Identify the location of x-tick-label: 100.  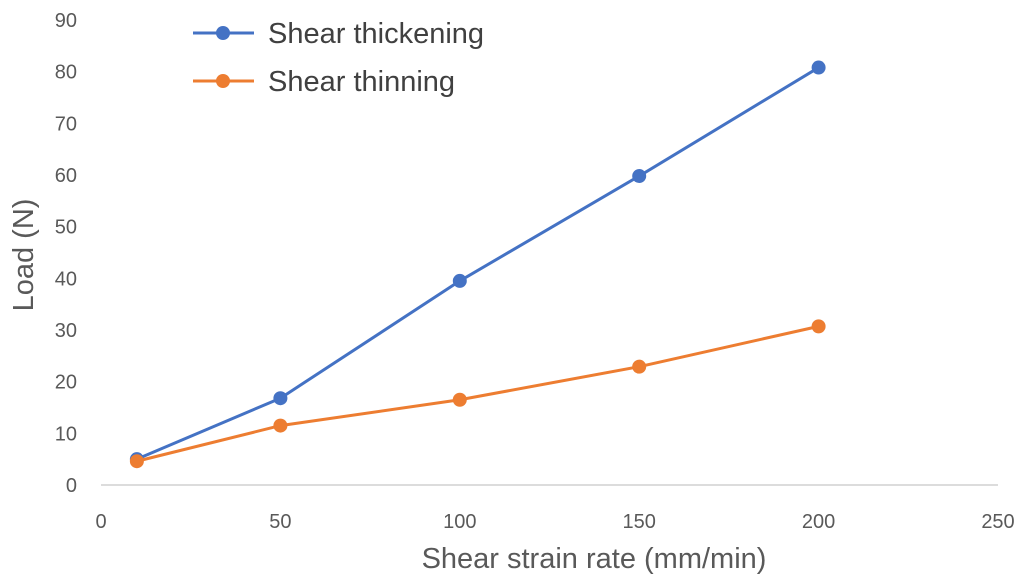
(459, 522).